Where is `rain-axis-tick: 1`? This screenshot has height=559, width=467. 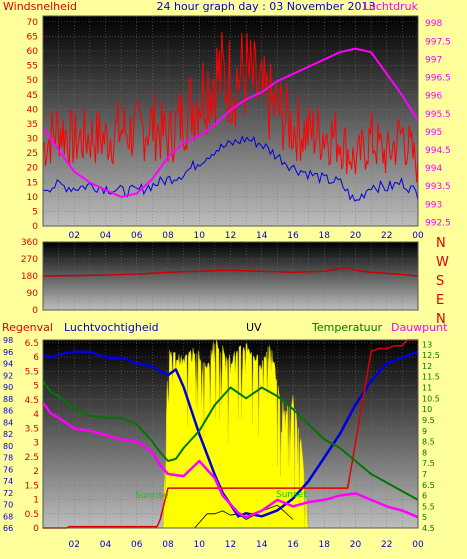
rain-axis-tick: 1 is located at coordinates (36, 501).